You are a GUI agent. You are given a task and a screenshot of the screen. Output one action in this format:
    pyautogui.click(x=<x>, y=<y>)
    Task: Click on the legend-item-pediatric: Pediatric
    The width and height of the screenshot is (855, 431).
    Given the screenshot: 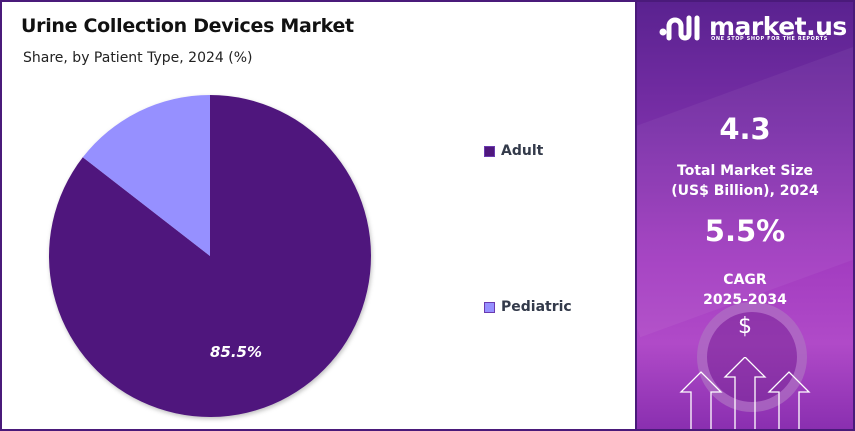 What is the action you would take?
    pyautogui.click(x=528, y=307)
    